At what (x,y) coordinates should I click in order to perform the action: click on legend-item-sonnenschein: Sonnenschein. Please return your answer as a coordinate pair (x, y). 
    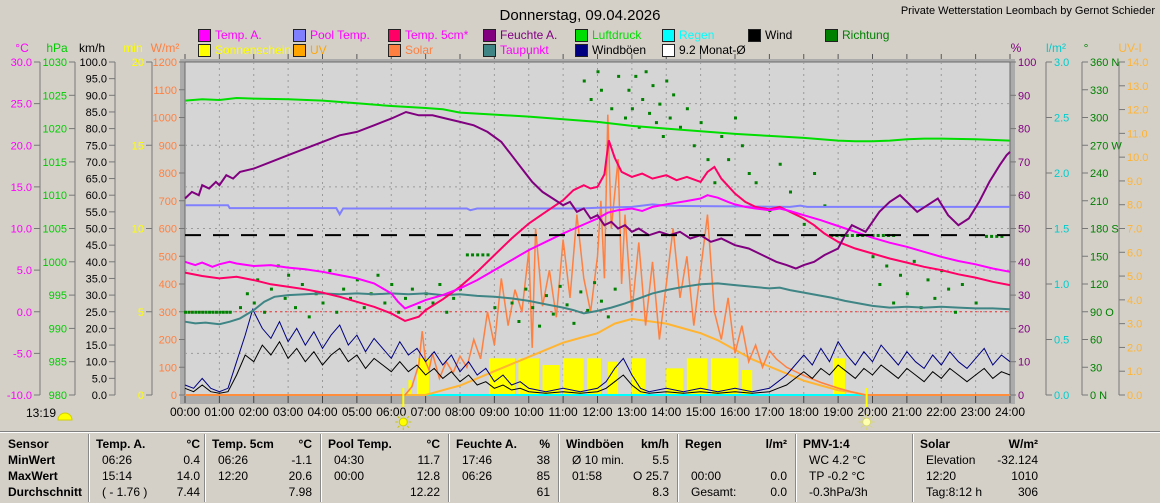
    Looking at the image, I should click on (244, 50).